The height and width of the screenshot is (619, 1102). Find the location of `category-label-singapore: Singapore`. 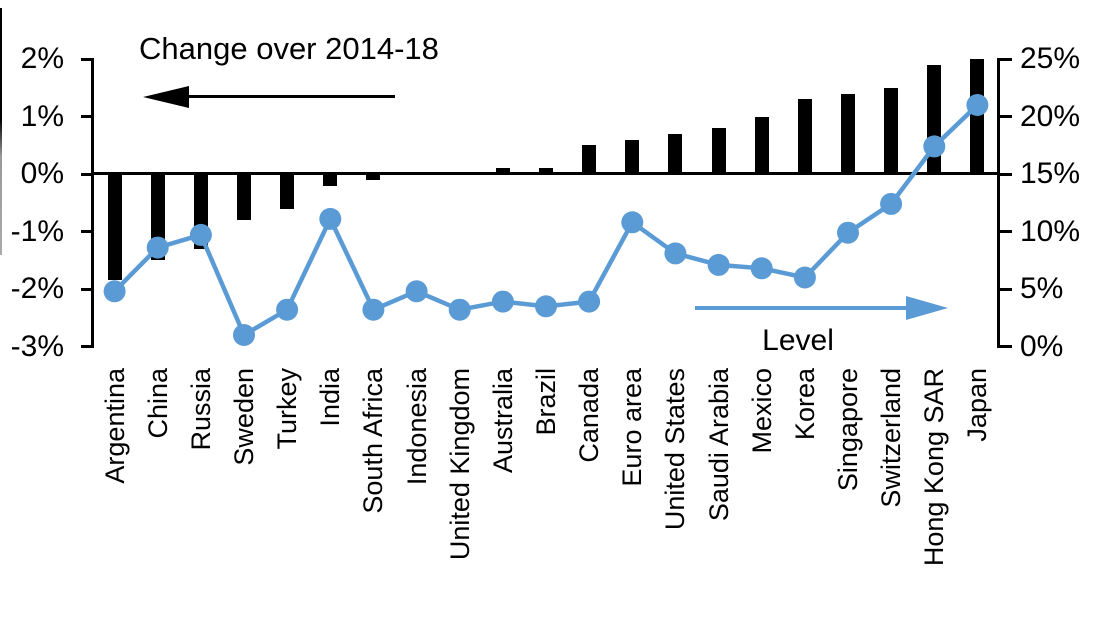

category-label-singapore: Singapore is located at coordinates (848, 430).